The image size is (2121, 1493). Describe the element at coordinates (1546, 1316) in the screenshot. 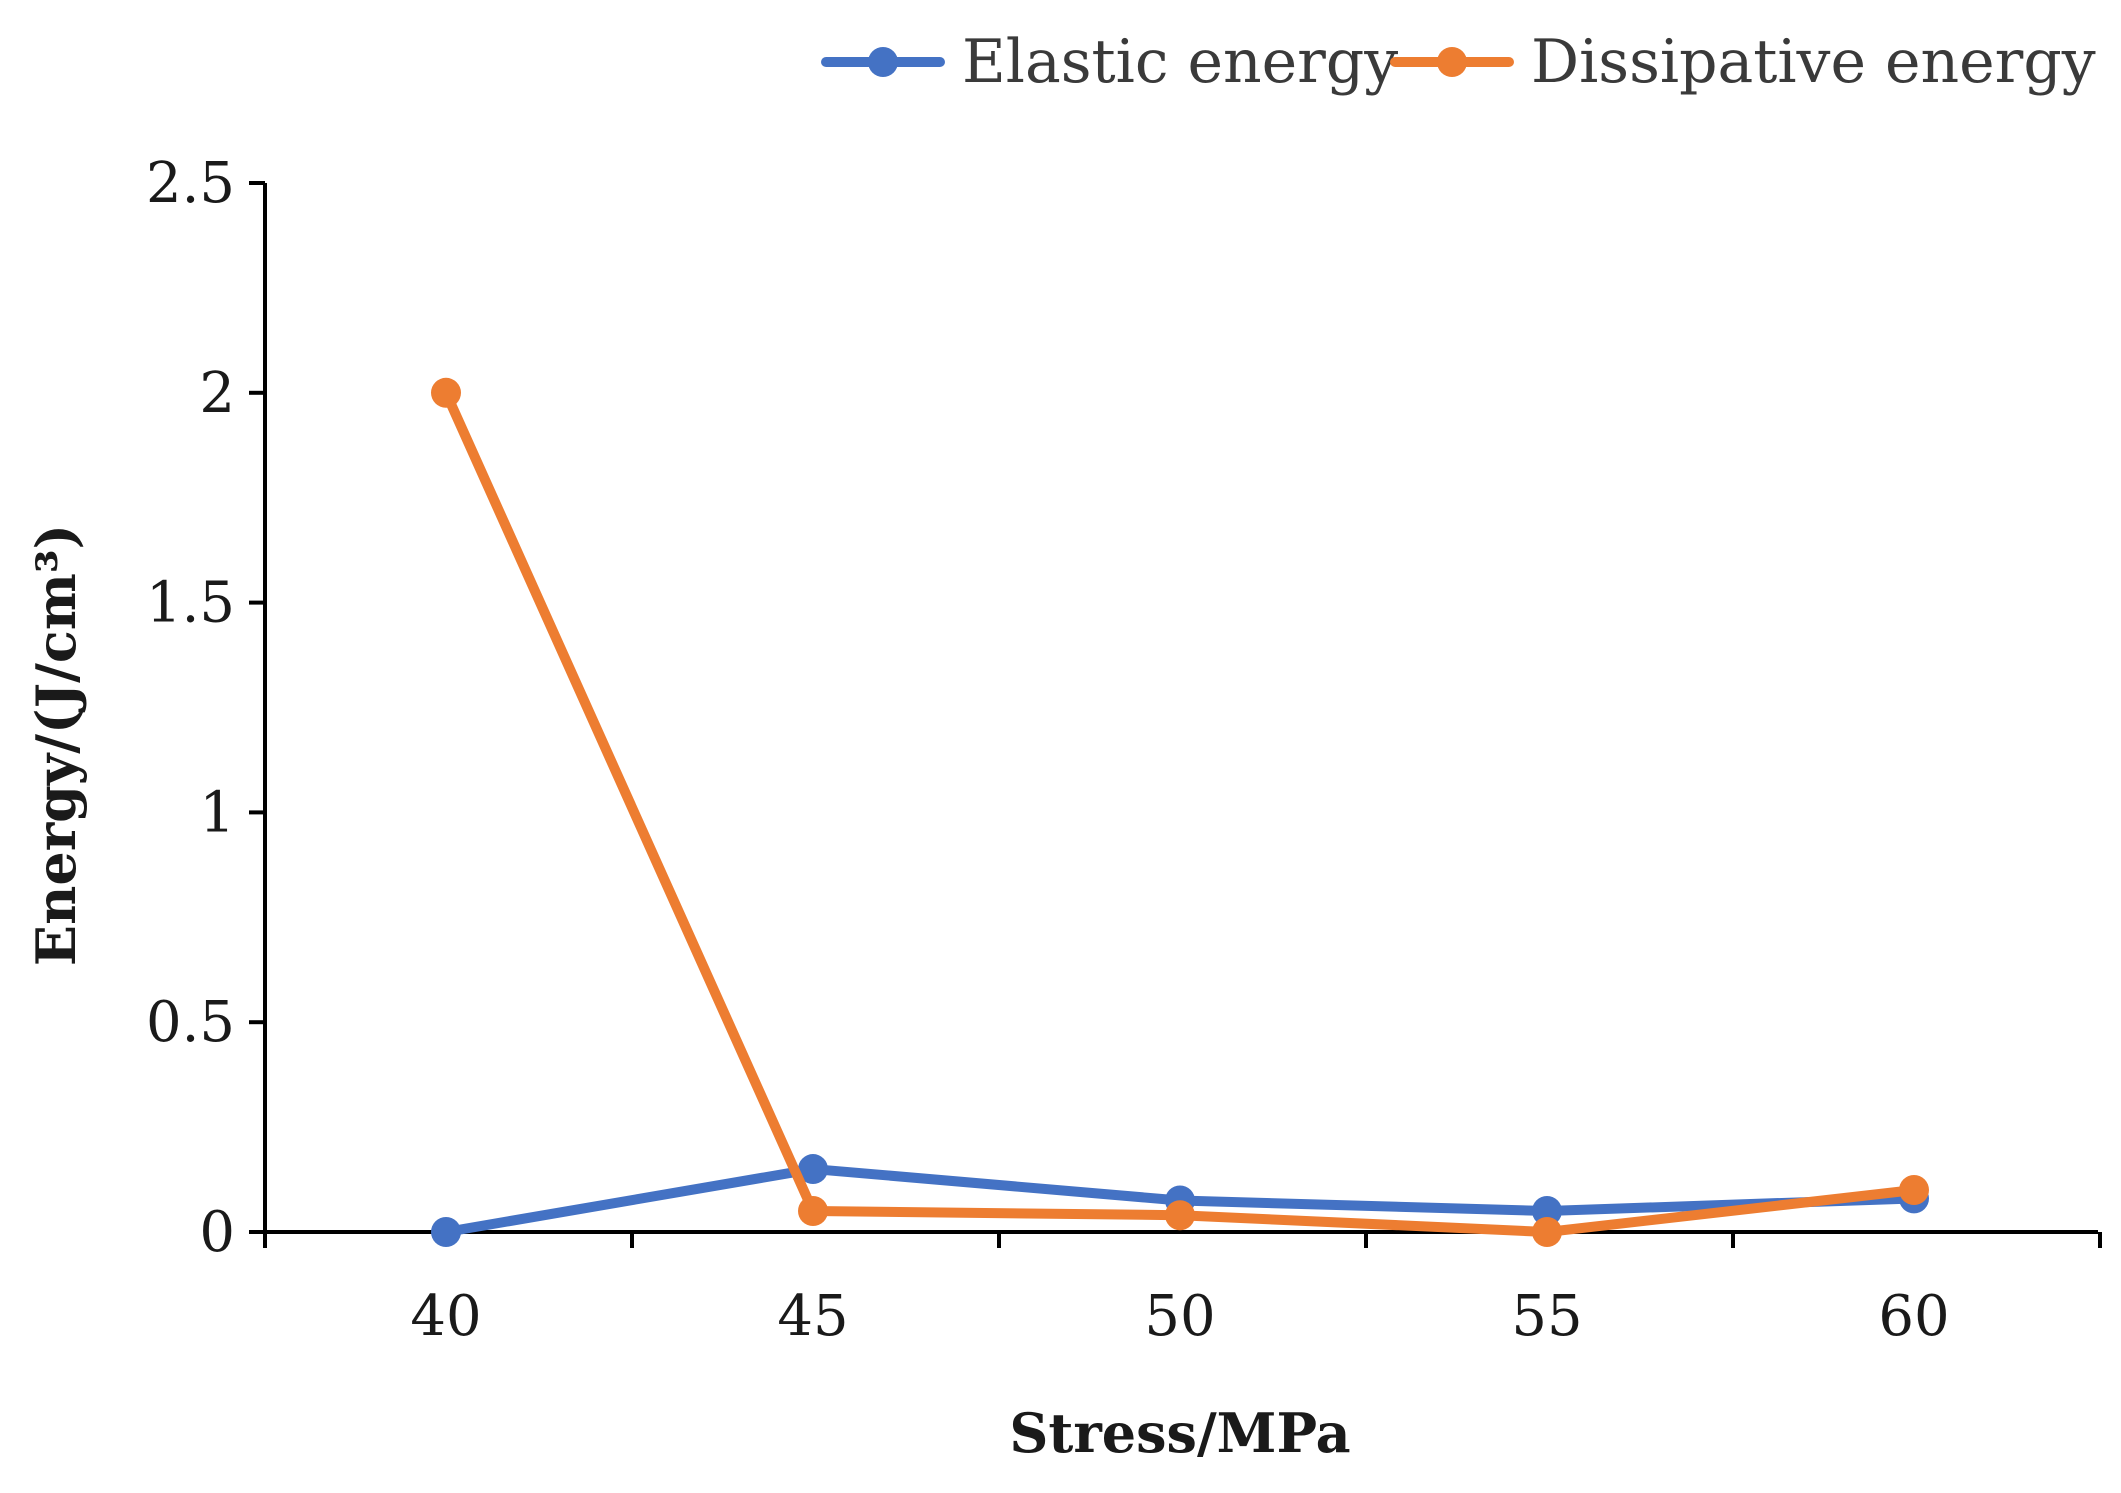

I see `x-tick-label: 55` at that location.